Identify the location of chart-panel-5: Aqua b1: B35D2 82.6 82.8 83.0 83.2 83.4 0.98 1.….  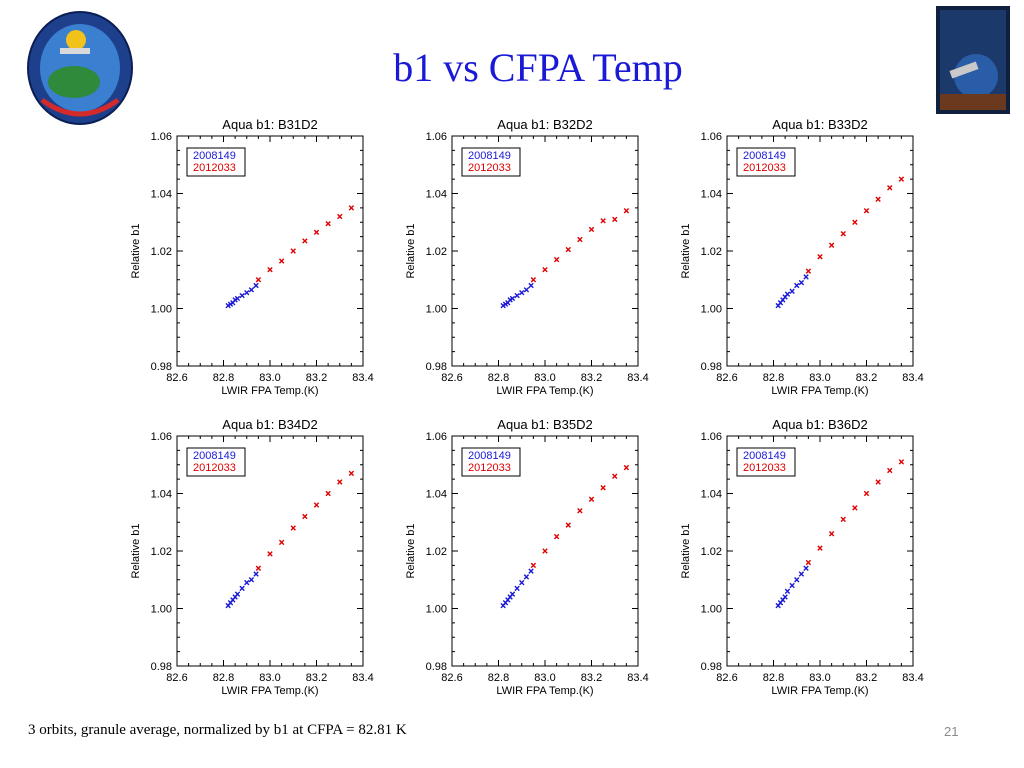
(527, 557).